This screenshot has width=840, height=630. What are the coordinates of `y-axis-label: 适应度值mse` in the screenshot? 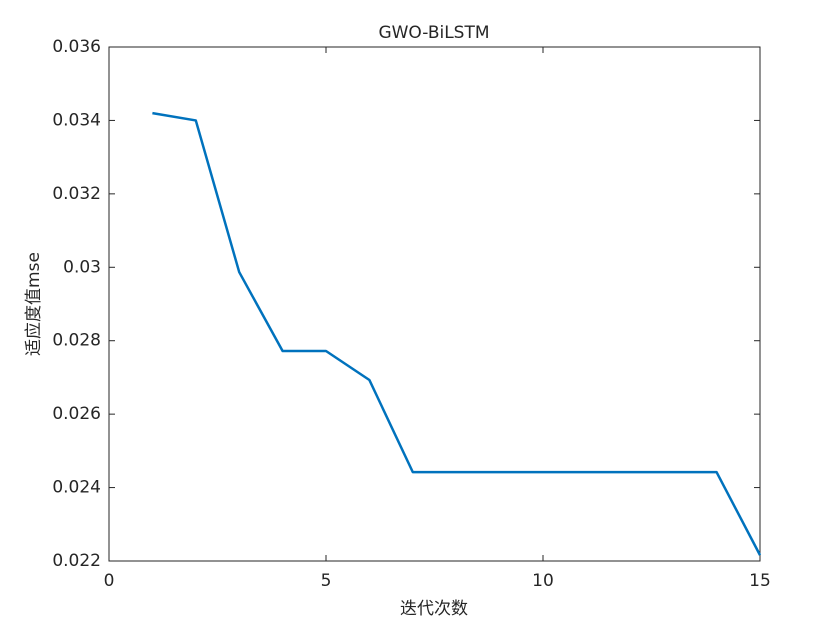 It's located at (34, 304).